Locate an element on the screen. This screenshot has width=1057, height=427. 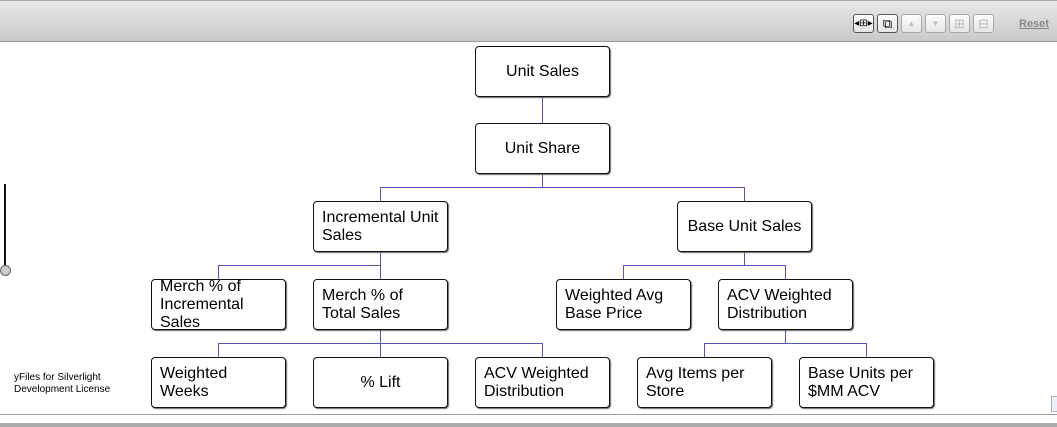
node-unit-sales: Unit Sales is located at coordinates (542, 71).